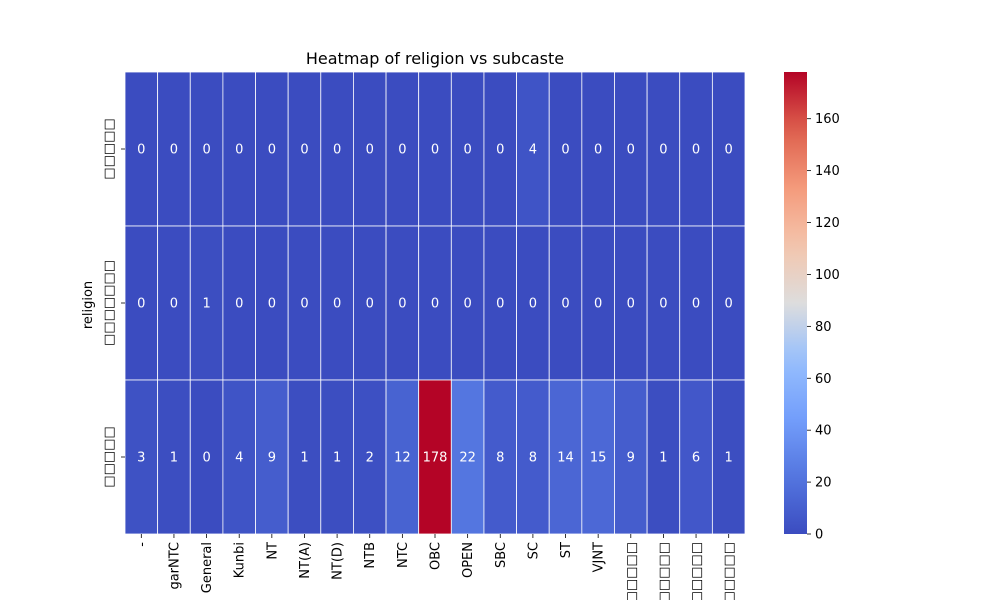  What do you see at coordinates (435, 58) in the screenshot?
I see `chart-title: Heatmap of religion vs subcaste` at bounding box center [435, 58].